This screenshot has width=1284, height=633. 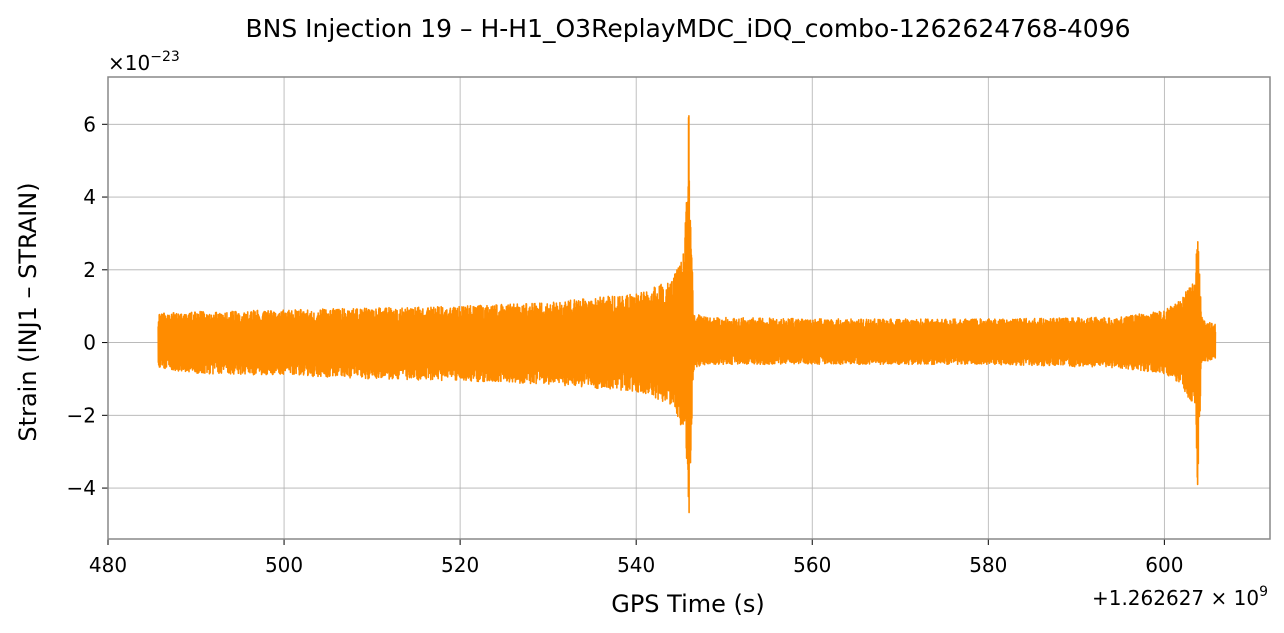 What do you see at coordinates (460, 565) in the screenshot?
I see `x-tick-label: 520` at bounding box center [460, 565].